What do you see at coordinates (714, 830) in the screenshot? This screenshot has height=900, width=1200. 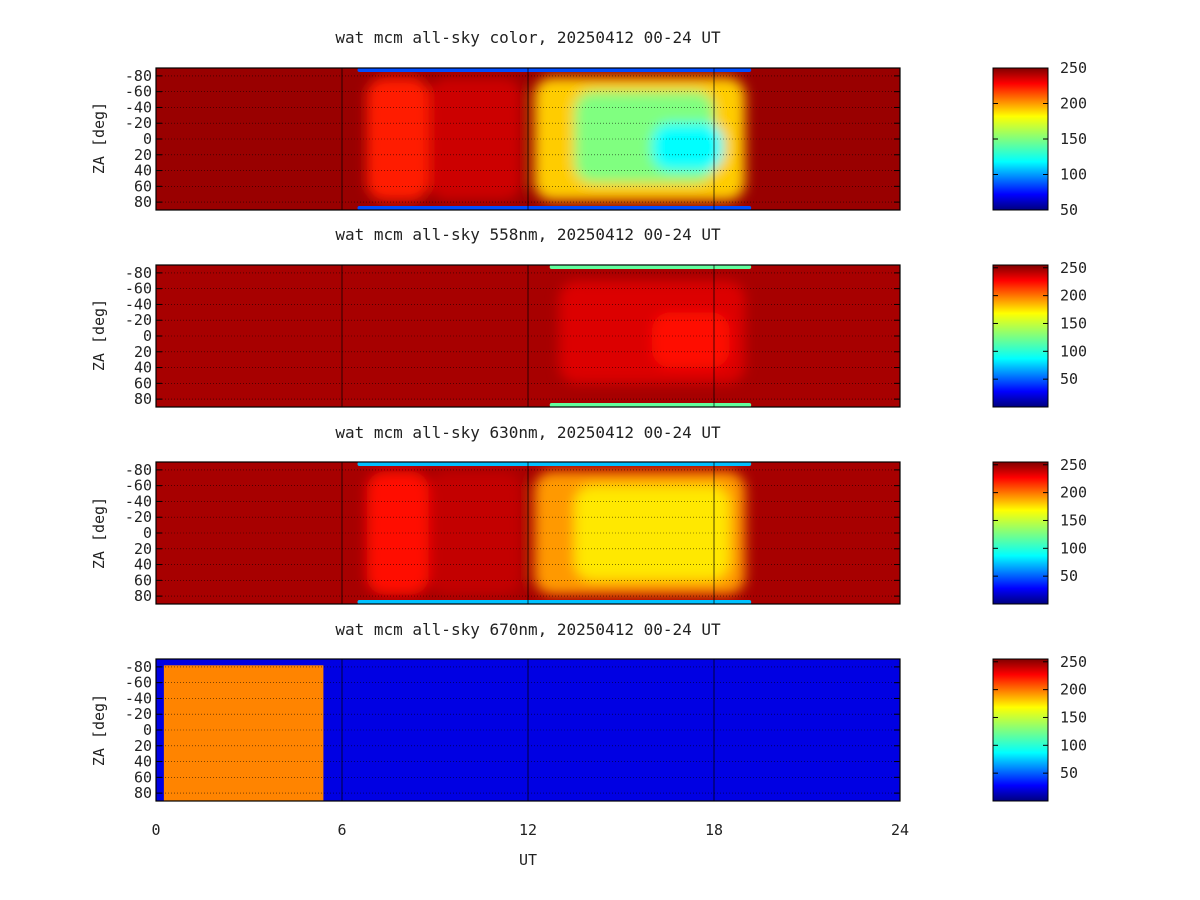 I see `x-tick-label: 18` at bounding box center [714, 830].